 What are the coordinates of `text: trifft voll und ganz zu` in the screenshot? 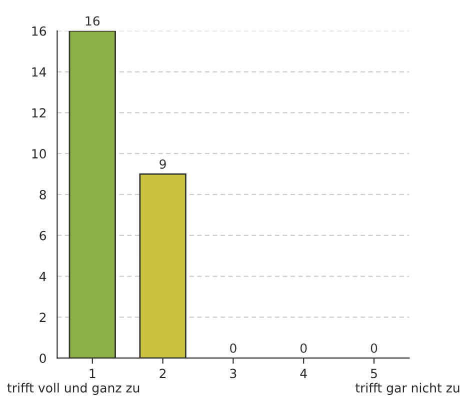 It's located at (73, 388).